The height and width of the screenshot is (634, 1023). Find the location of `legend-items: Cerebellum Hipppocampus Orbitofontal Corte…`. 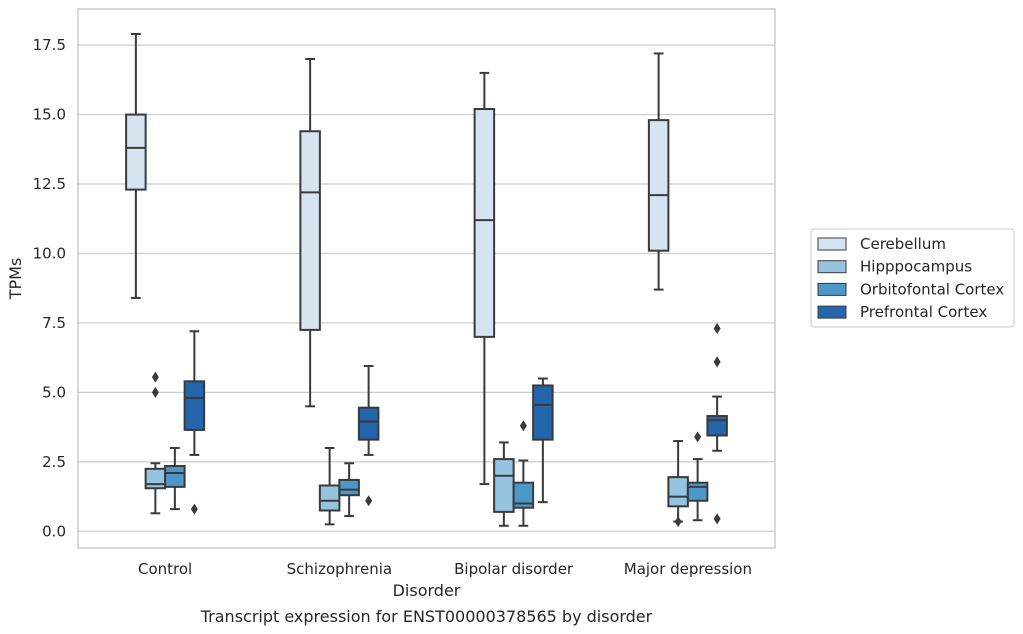

legend-items: Cerebellum Hipppocampus Orbitofontal Corte… is located at coordinates (910, 278).